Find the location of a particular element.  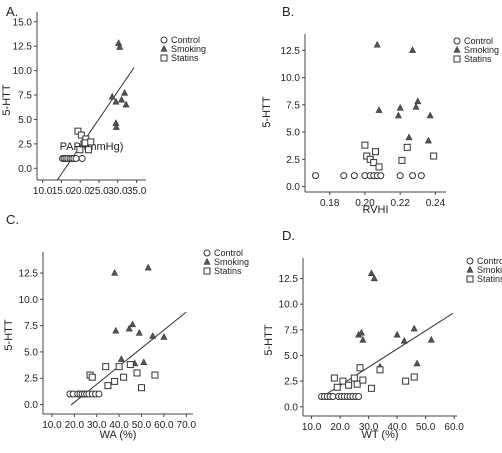

x-tick-label: 25.0 is located at coordinates (99, 191).